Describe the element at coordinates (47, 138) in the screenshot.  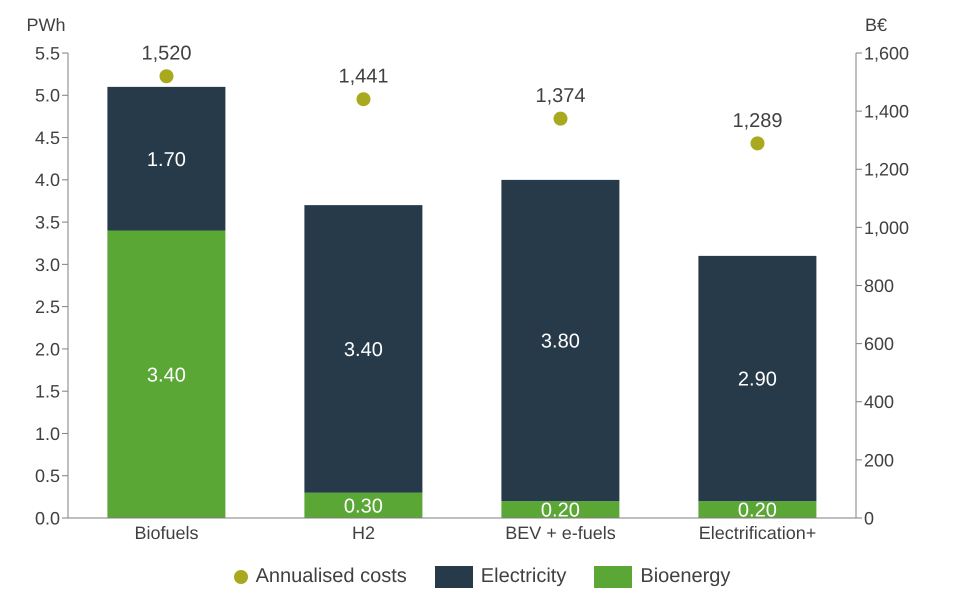
I see `y-tick-label: 4.5` at that location.